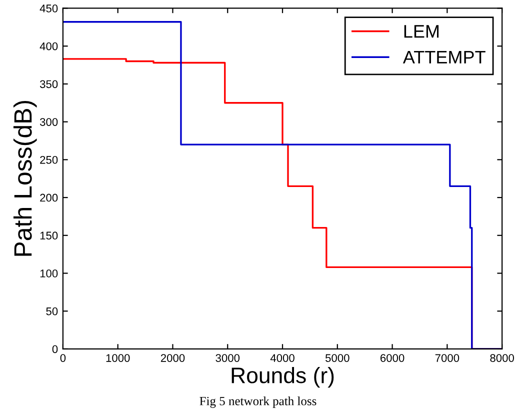 This screenshot has width=516, height=412. Describe the element at coordinates (337, 358) in the screenshot. I see `x-tick-label: 5000` at that location.